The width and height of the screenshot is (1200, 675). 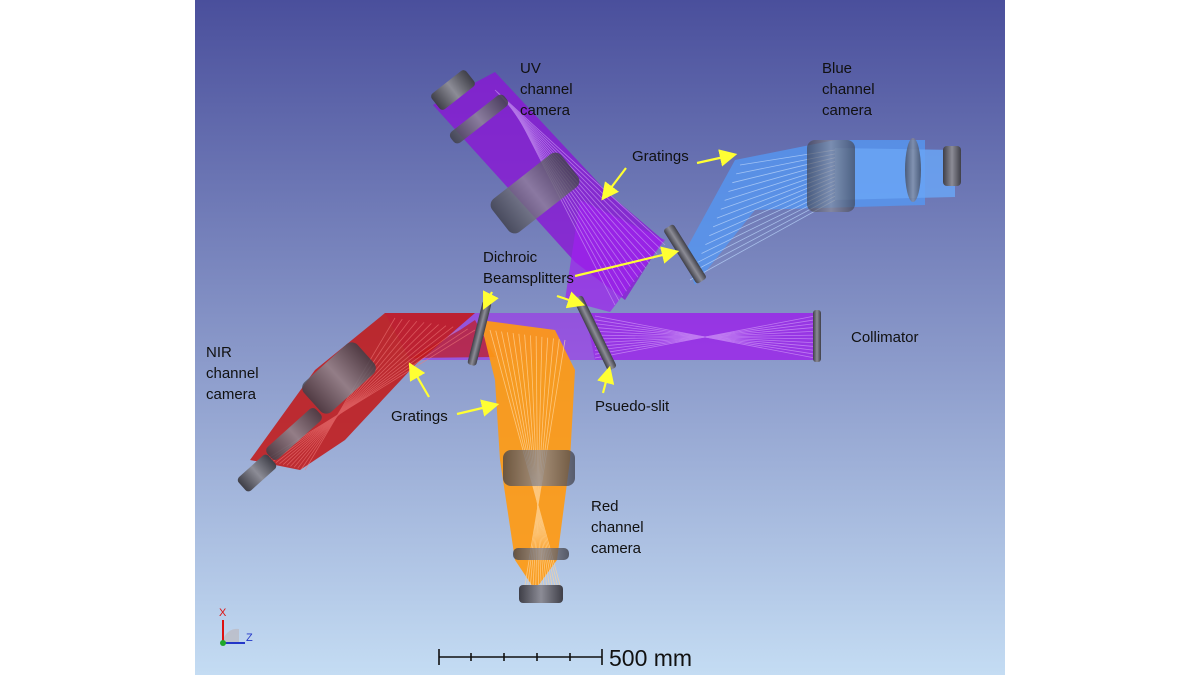 I want to click on uv-camera-lens-group, so click(x=535, y=193).